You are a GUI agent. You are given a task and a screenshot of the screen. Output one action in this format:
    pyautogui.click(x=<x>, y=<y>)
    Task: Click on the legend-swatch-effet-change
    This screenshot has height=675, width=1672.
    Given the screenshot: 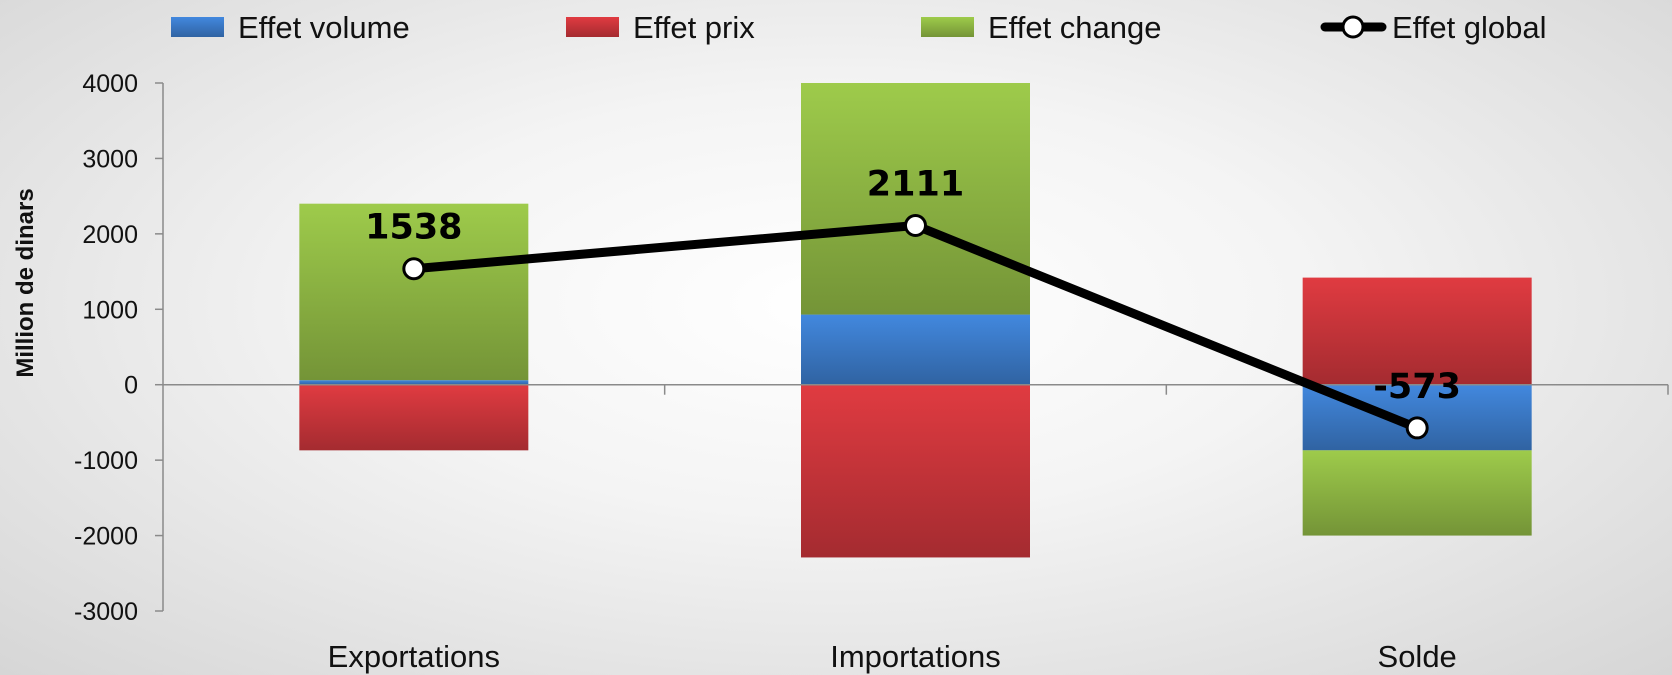 What is the action you would take?
    pyautogui.click(x=947, y=27)
    